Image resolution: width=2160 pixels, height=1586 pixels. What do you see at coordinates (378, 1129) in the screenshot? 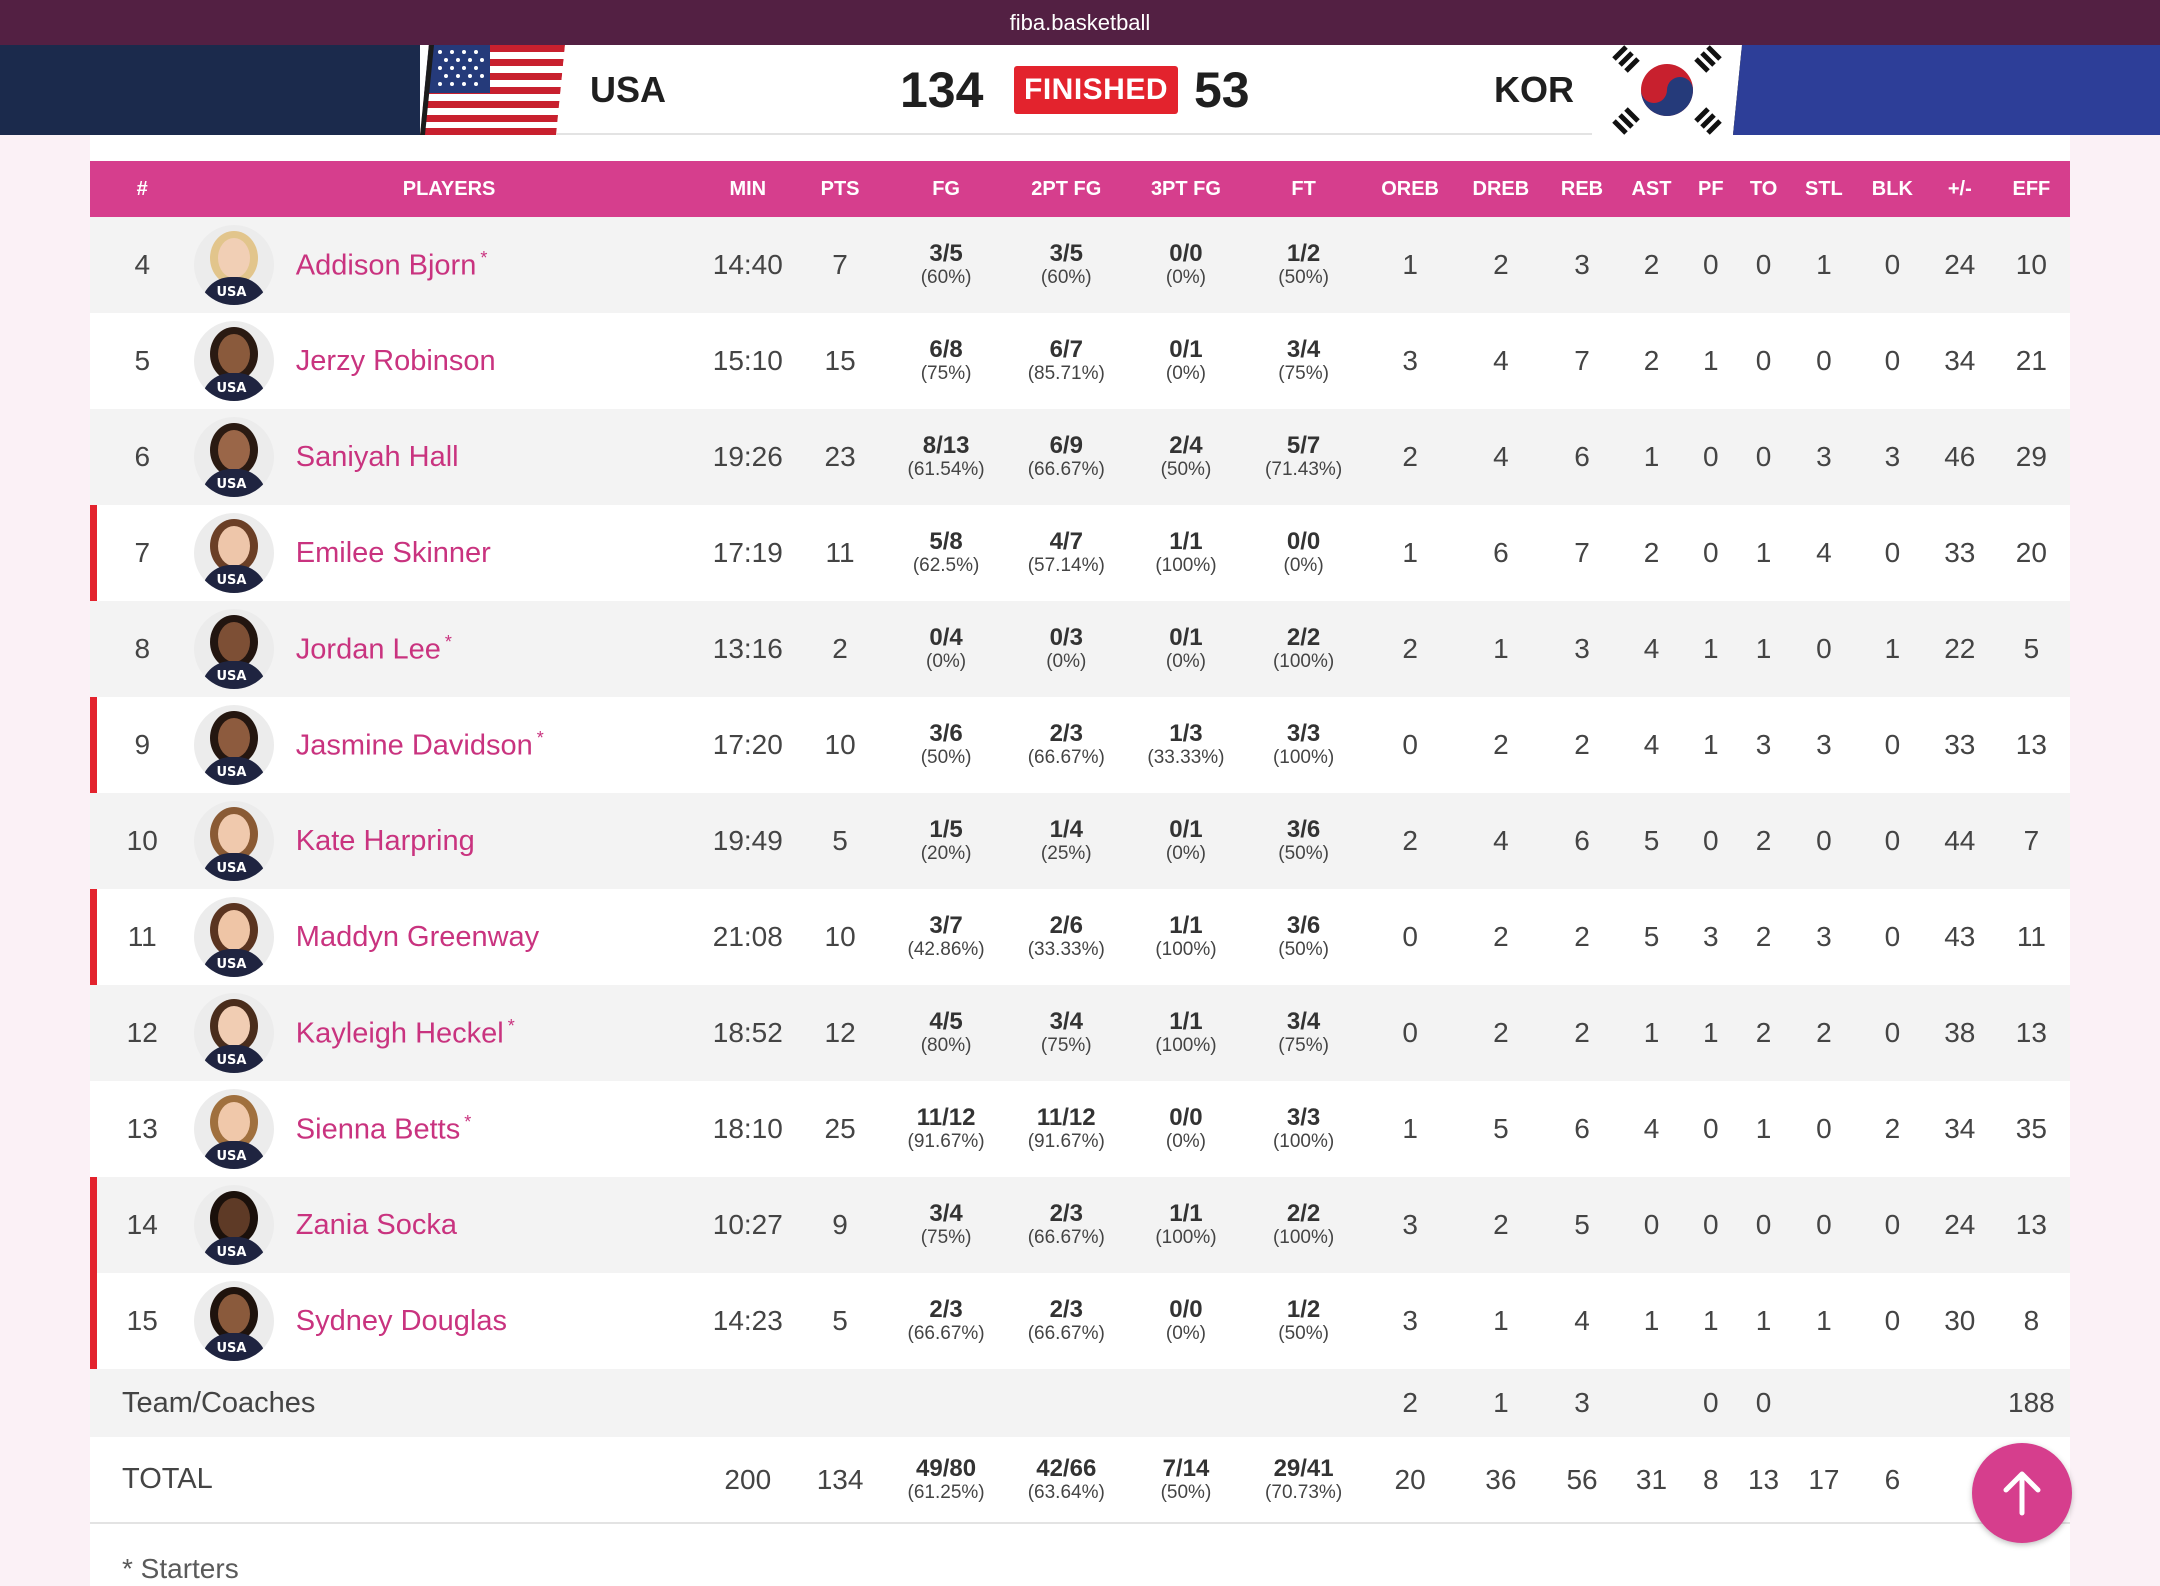
I see `player-name: Sienna Betts` at bounding box center [378, 1129].